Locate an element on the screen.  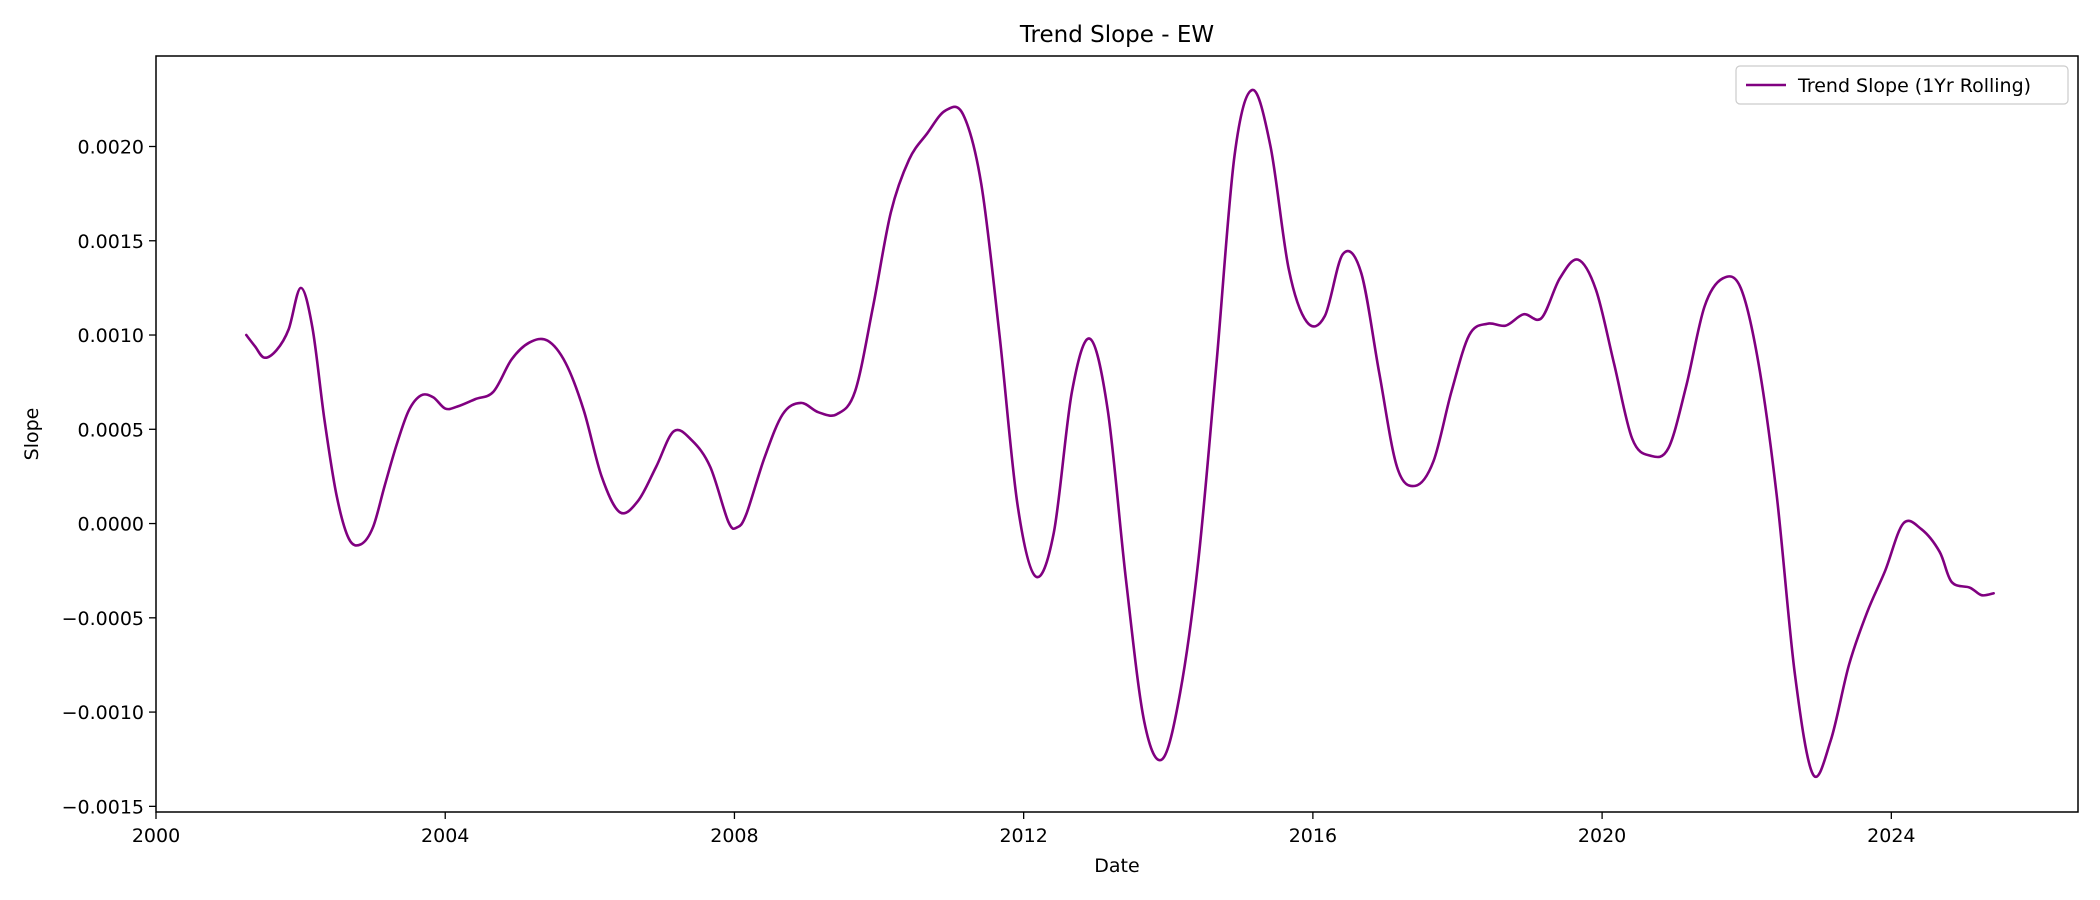
x-tick-label: 2000 is located at coordinates (156, 836).